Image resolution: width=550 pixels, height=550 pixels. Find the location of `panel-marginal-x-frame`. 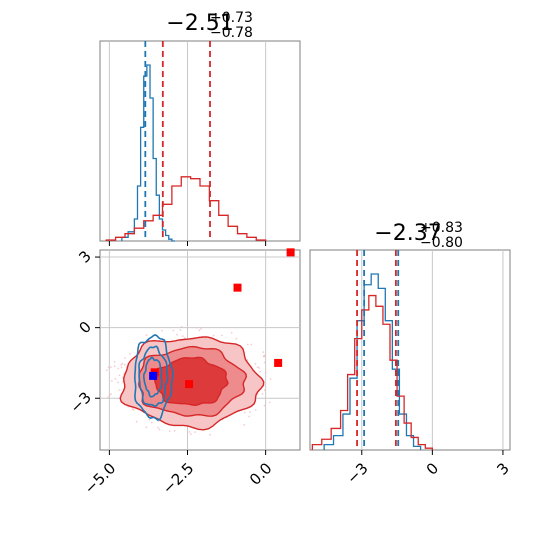

panel-marginal-x-frame is located at coordinates (200, 141).